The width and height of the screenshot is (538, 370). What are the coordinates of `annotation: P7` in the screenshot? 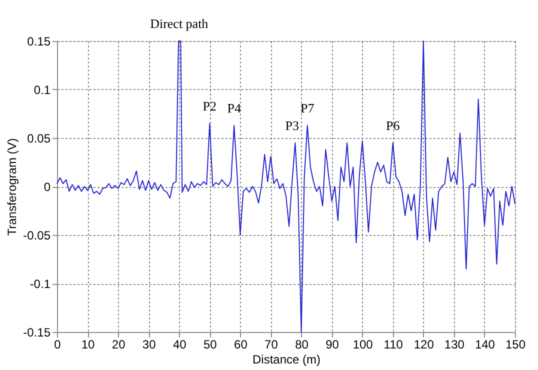 It's located at (307, 108).